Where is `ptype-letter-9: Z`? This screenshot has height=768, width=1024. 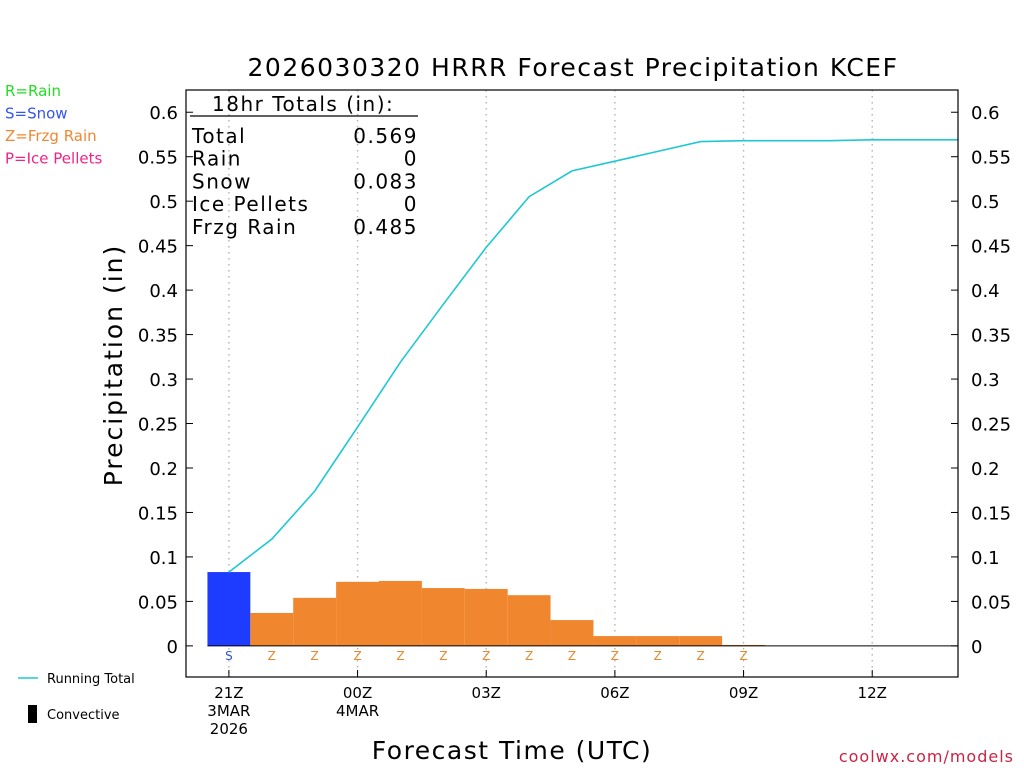 ptype-letter-9: Z is located at coordinates (615, 656).